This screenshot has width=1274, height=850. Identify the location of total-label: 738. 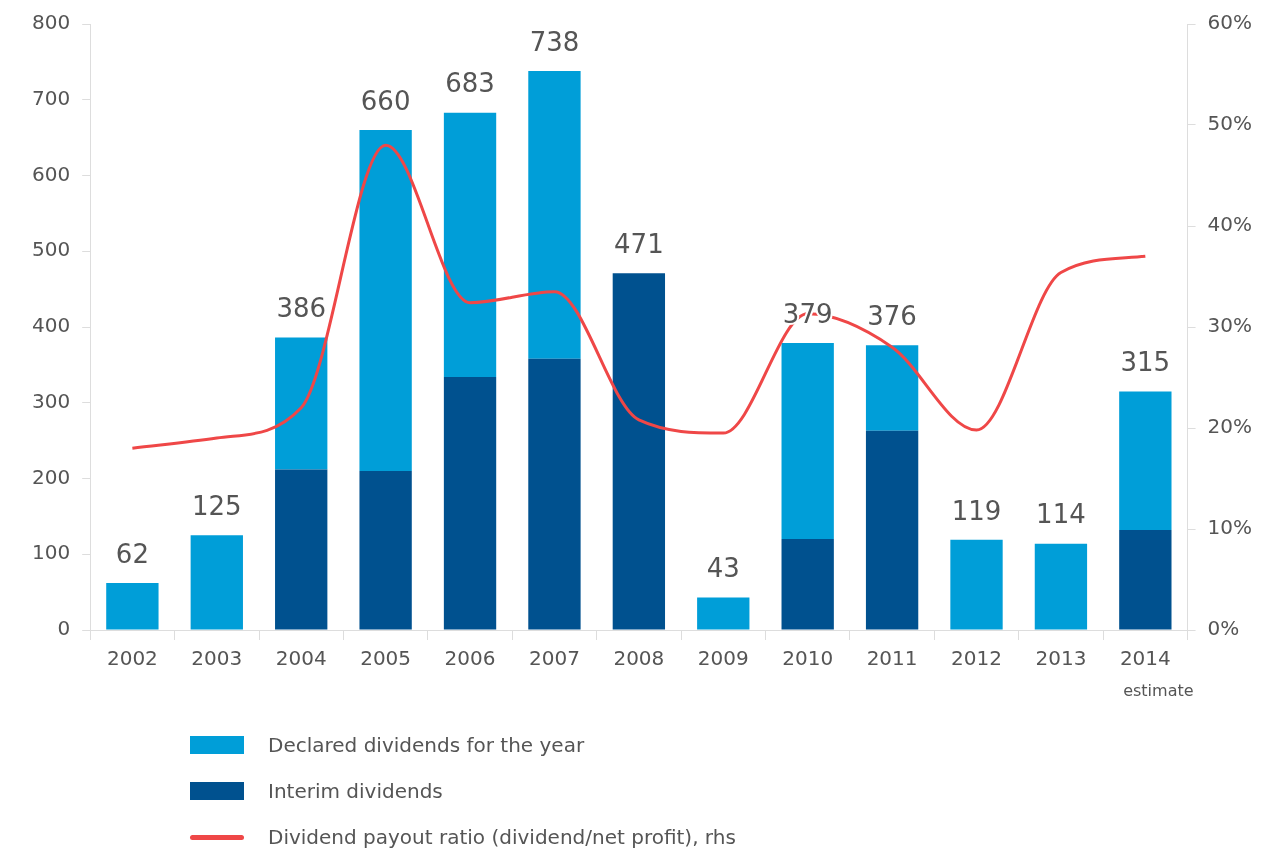
(554, 41).